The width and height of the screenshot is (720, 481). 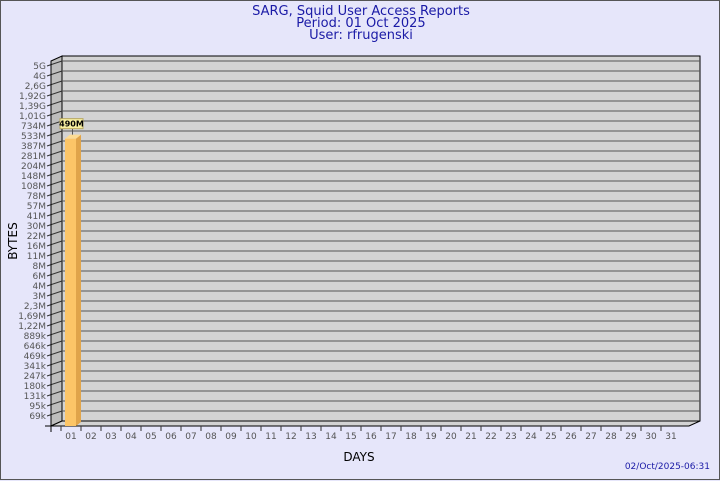 What do you see at coordinates (35, 377) in the screenshot?
I see `y-tick-label: 247k` at bounding box center [35, 377].